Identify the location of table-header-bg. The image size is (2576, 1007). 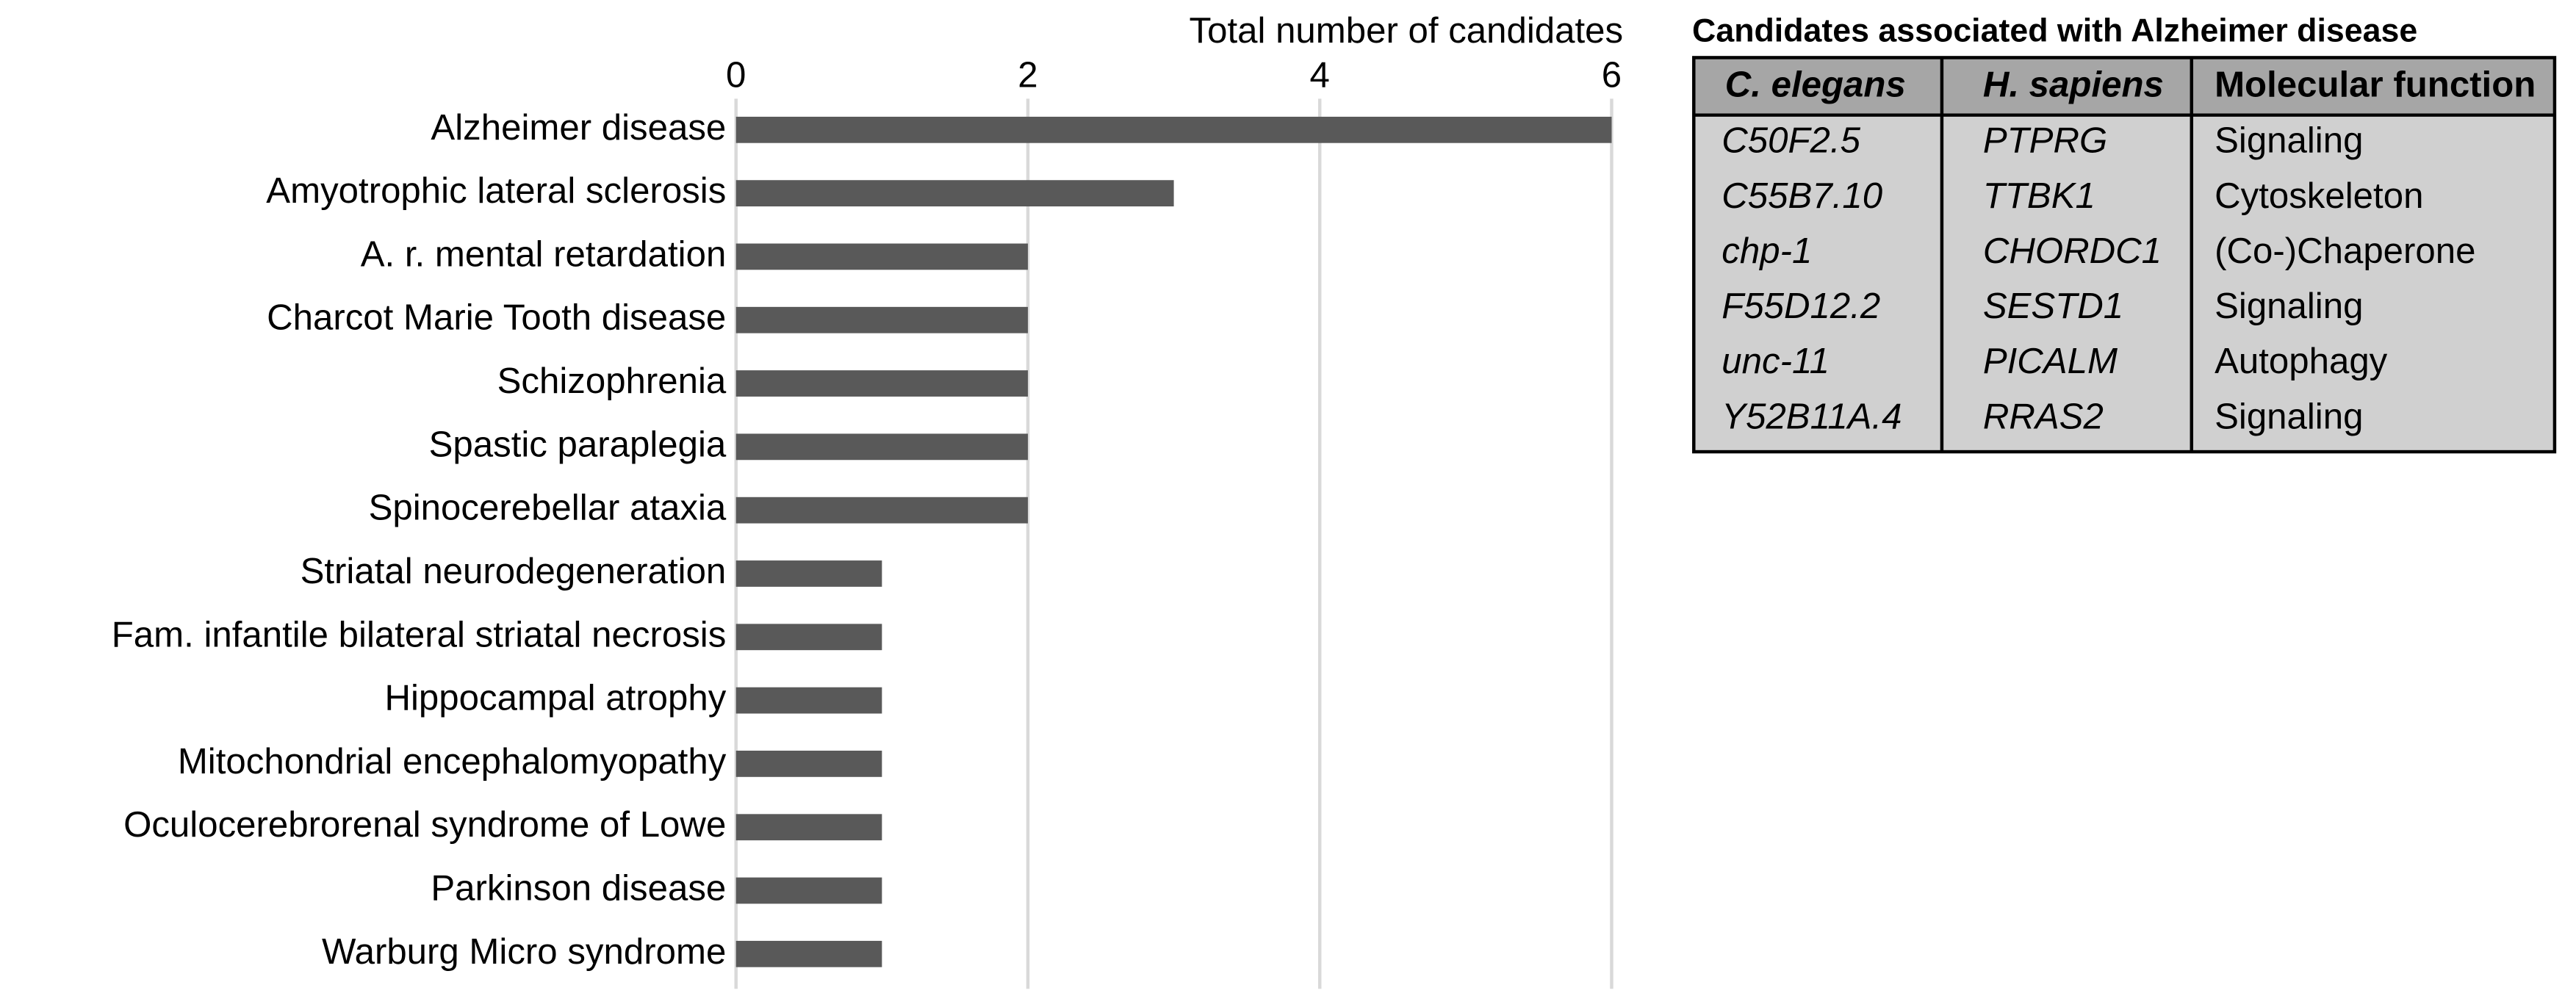
(2124, 86).